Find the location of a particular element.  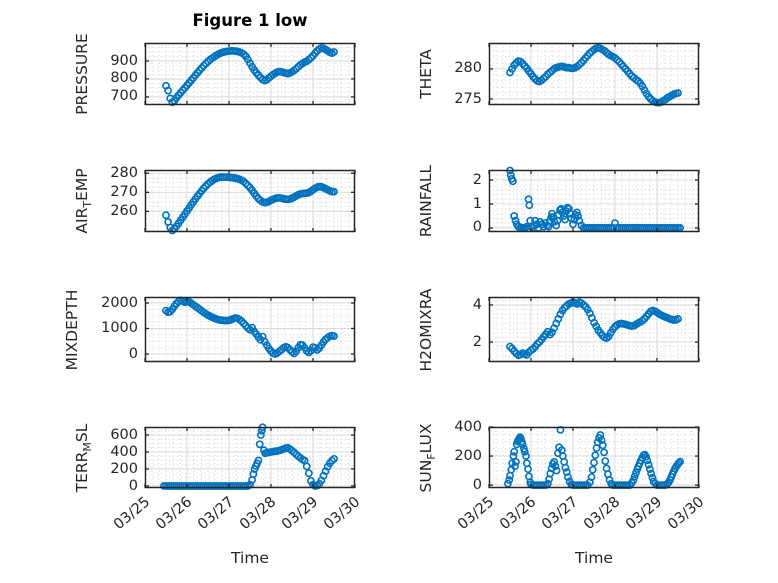

y-axis-label-air-temp: AIRTEMP is located at coordinates (83, 201).